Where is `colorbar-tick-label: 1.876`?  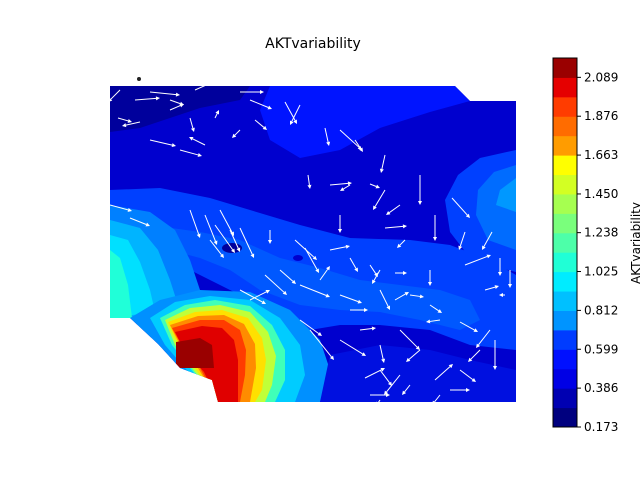 colorbar-tick-label: 1.876 is located at coordinates (601, 116).